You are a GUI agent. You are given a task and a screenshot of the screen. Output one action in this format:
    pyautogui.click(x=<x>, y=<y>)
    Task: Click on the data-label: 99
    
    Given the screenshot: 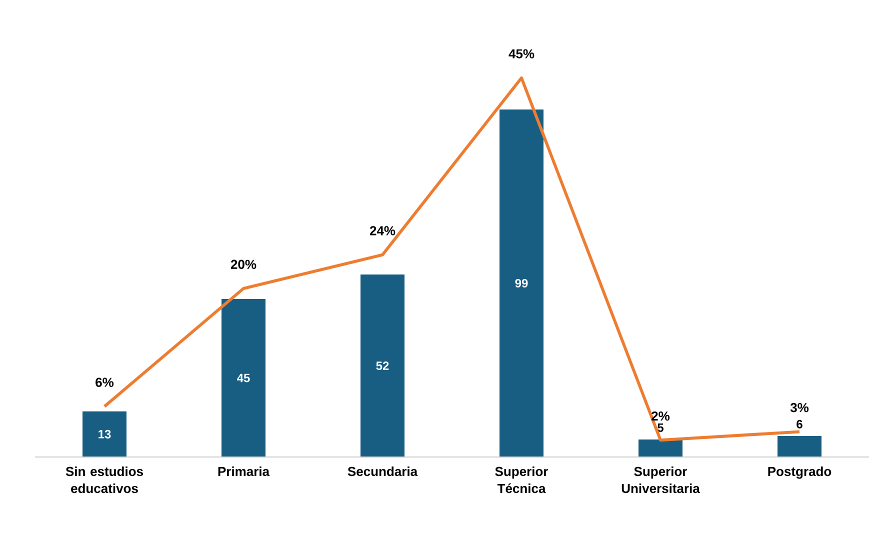 What is the action you would take?
    pyautogui.click(x=521, y=283)
    